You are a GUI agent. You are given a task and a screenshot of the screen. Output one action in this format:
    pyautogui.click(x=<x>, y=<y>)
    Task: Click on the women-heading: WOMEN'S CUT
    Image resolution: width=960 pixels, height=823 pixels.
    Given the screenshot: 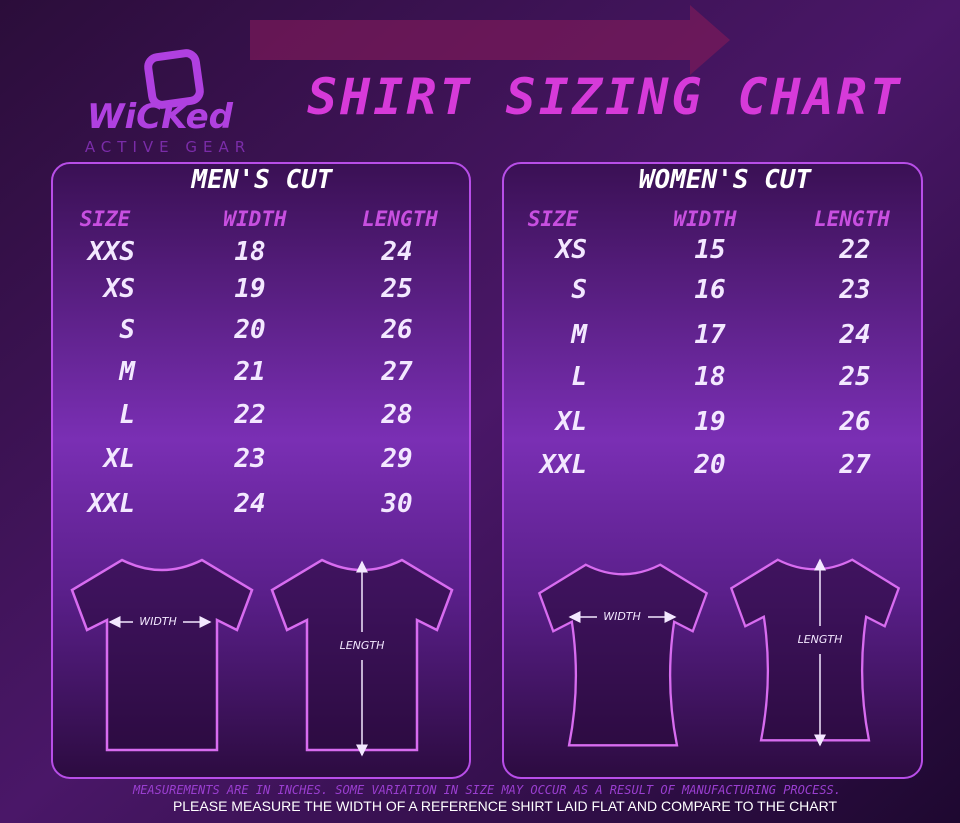 What is the action you would take?
    pyautogui.click(x=726, y=180)
    